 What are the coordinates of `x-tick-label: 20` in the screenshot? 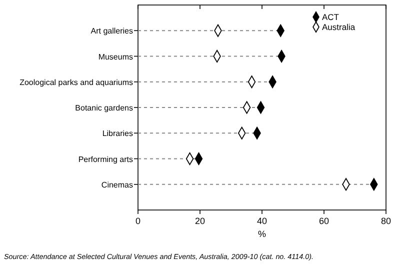 It's located at (200, 221).